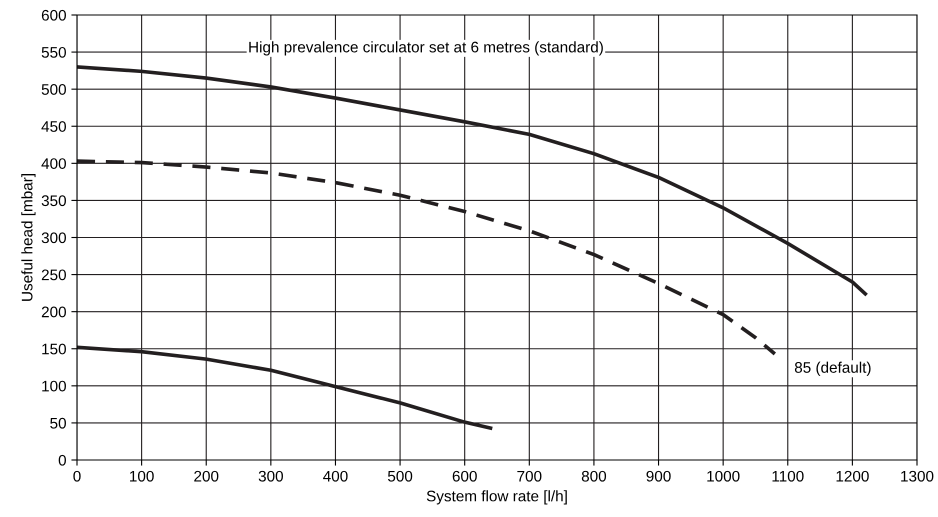 The width and height of the screenshot is (938, 517). I want to click on x-tick-label: 100, so click(142, 476).